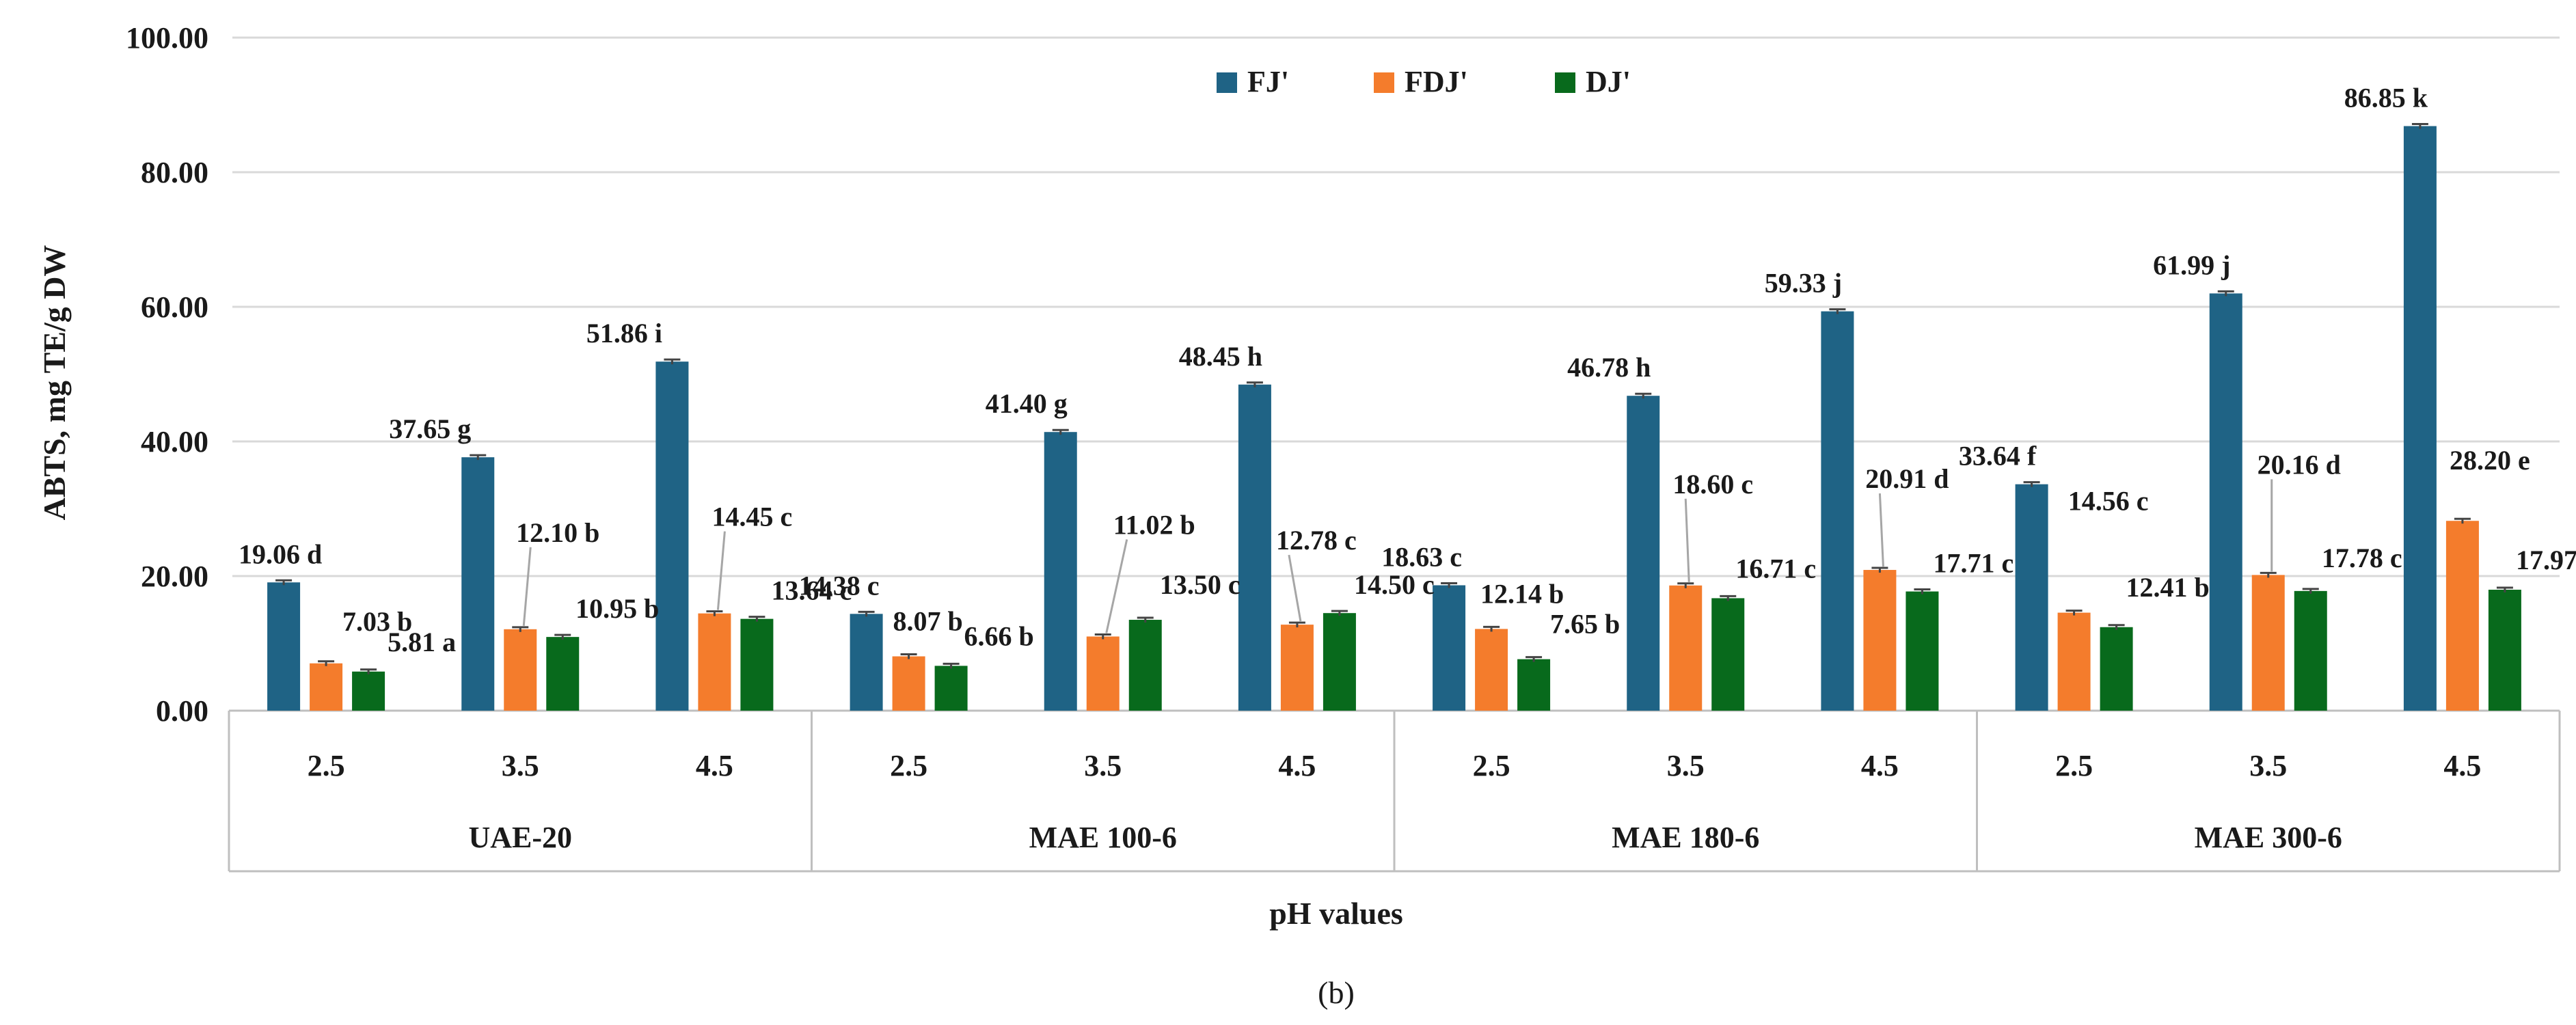 This screenshot has height=1025, width=2576. What do you see at coordinates (167, 38) in the screenshot?
I see `y-tick-label: 100.00` at bounding box center [167, 38].